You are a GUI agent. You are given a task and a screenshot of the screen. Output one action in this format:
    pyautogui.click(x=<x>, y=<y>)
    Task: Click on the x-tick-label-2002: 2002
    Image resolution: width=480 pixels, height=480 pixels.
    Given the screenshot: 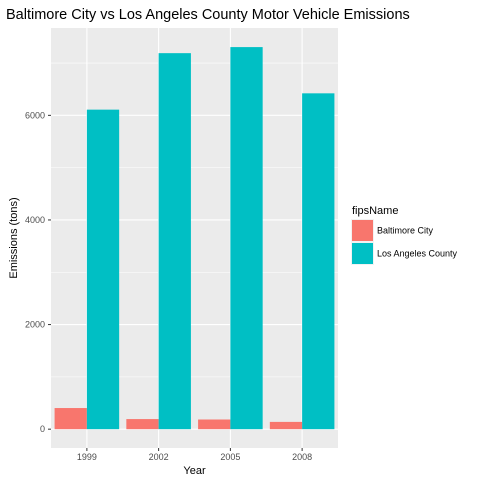 What is the action you would take?
    pyautogui.click(x=159, y=457)
    